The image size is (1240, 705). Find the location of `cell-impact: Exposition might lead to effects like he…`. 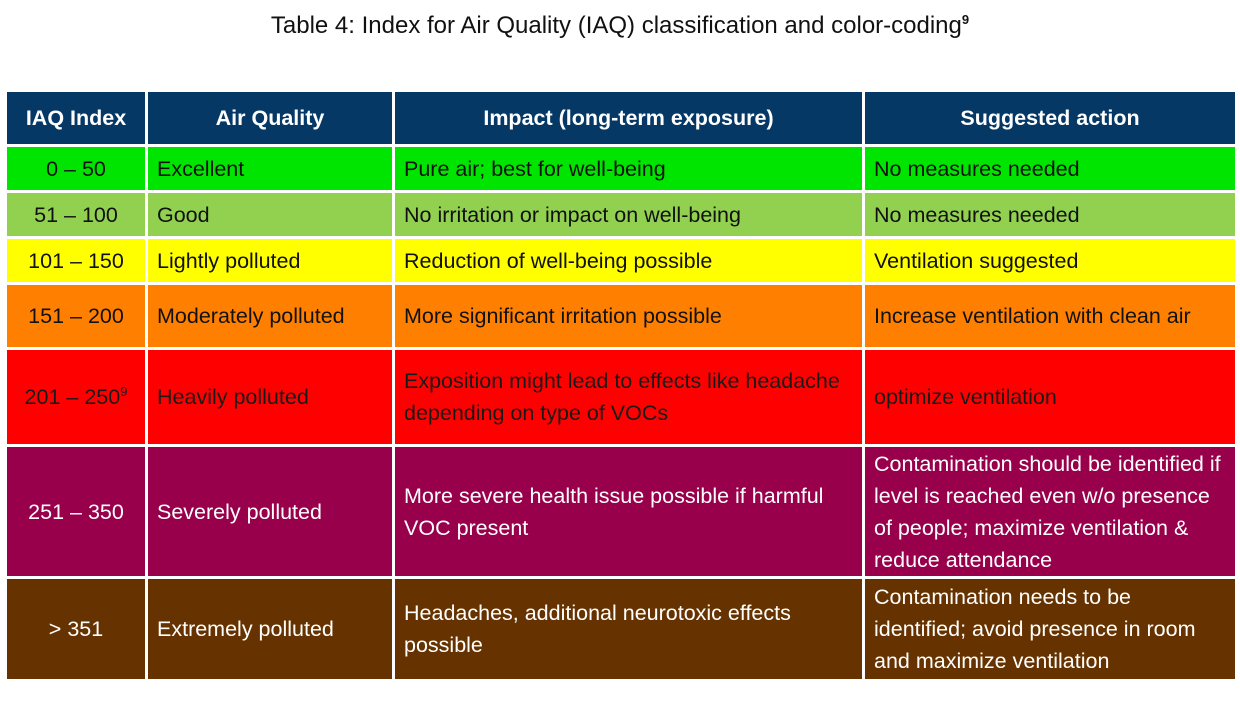

cell-impact: Exposition might lead to effects like he… is located at coordinates (628, 397).